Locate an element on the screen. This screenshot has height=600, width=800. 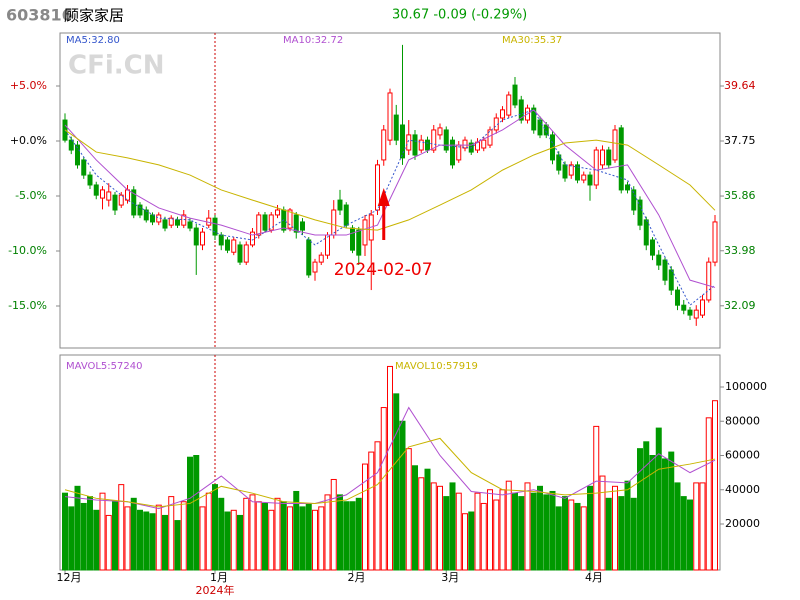
stock-code: 603816 is located at coordinates (39, 15).